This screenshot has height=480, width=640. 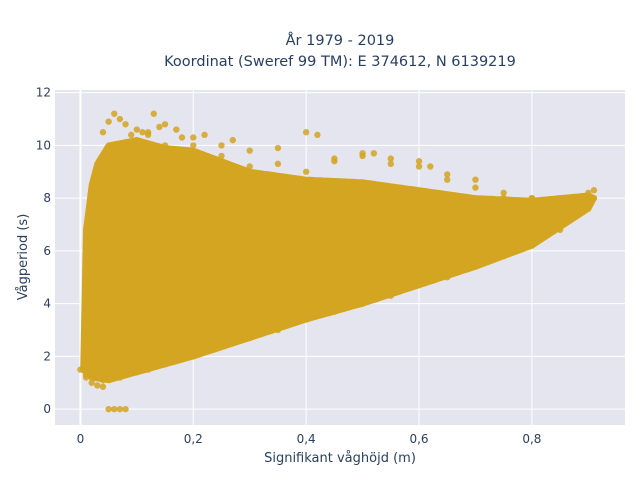 What do you see at coordinates (47, 409) in the screenshot?
I see `y-tick-label: 0` at bounding box center [47, 409].